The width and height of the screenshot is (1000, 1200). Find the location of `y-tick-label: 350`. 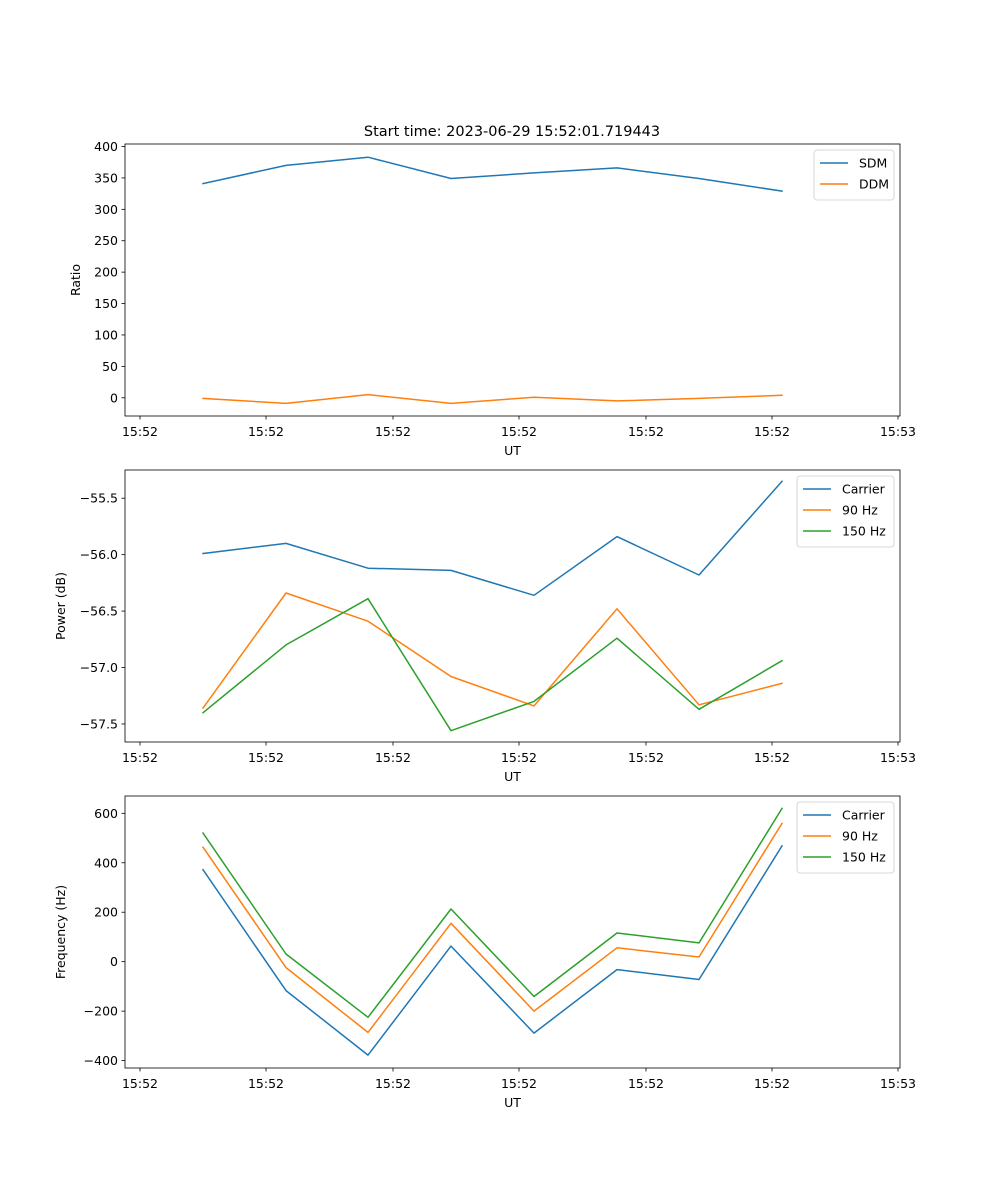

y-tick-label: 350 is located at coordinates (106, 177).